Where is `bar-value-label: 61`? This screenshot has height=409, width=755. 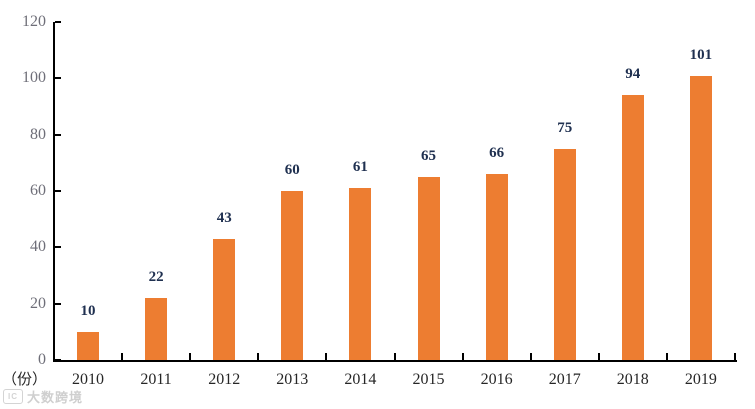
bar-value-label: 61 is located at coordinates (360, 167).